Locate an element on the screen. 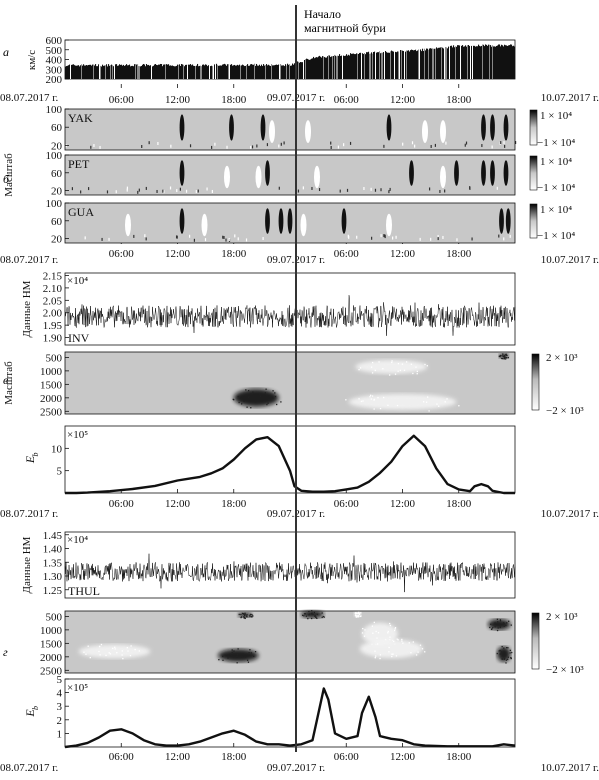 The image size is (599, 780). thul_scale-ytick-label-3: 2000 is located at coordinates (51, 658).